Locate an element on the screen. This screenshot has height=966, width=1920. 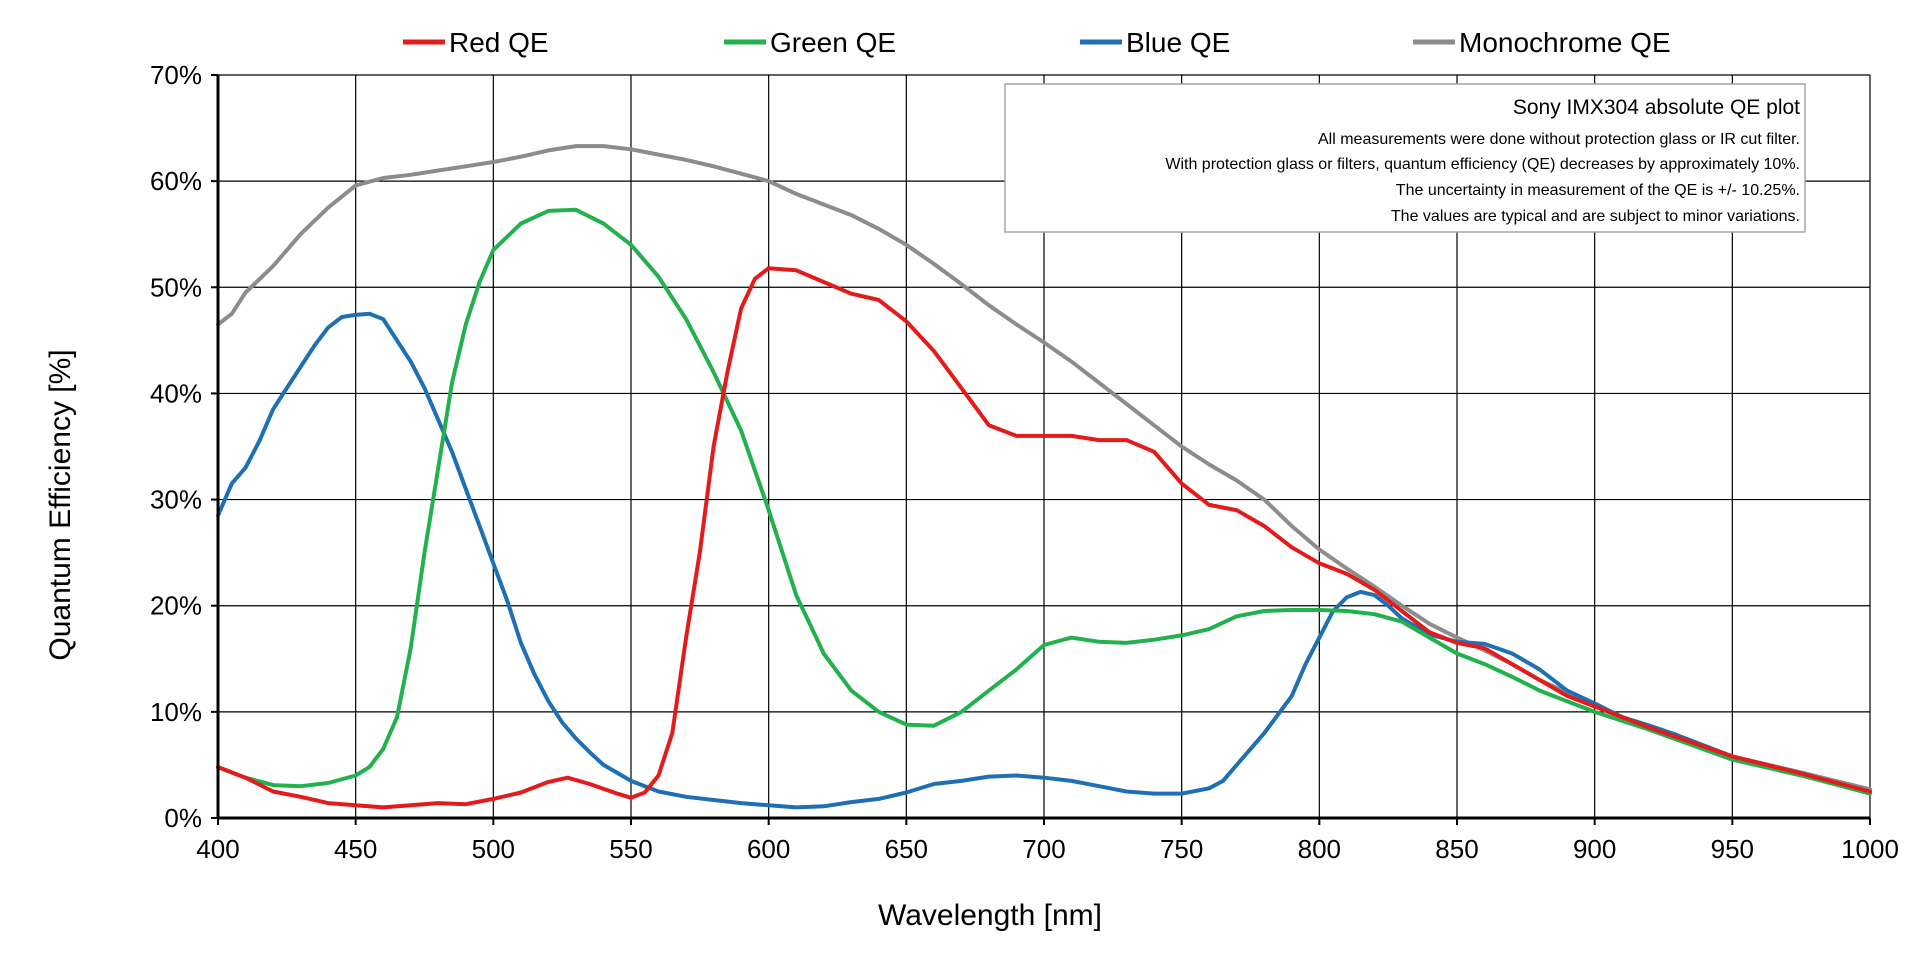
legend-label-green-qe: Green QE is located at coordinates (833, 42).